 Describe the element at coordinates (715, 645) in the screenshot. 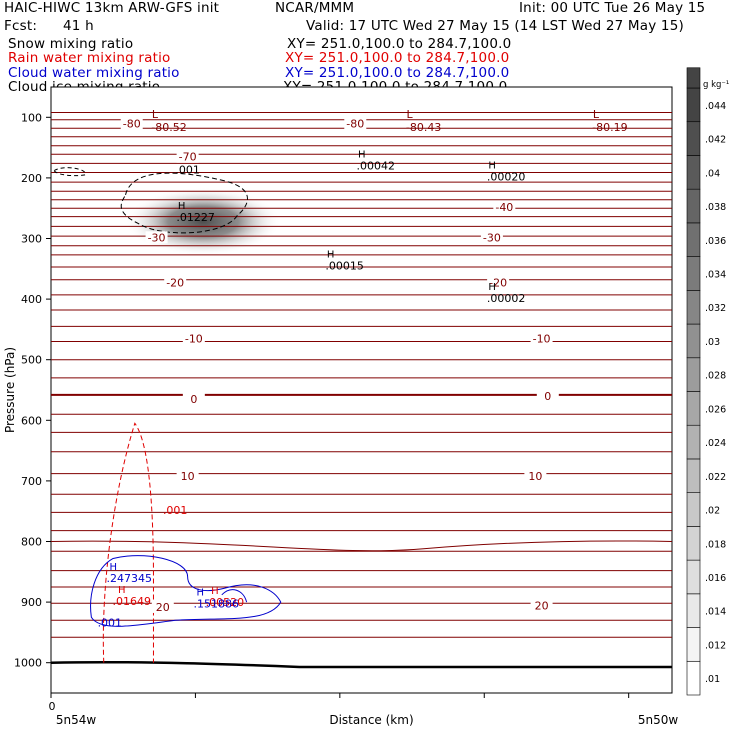

I see `colorbar-label: .012` at that location.